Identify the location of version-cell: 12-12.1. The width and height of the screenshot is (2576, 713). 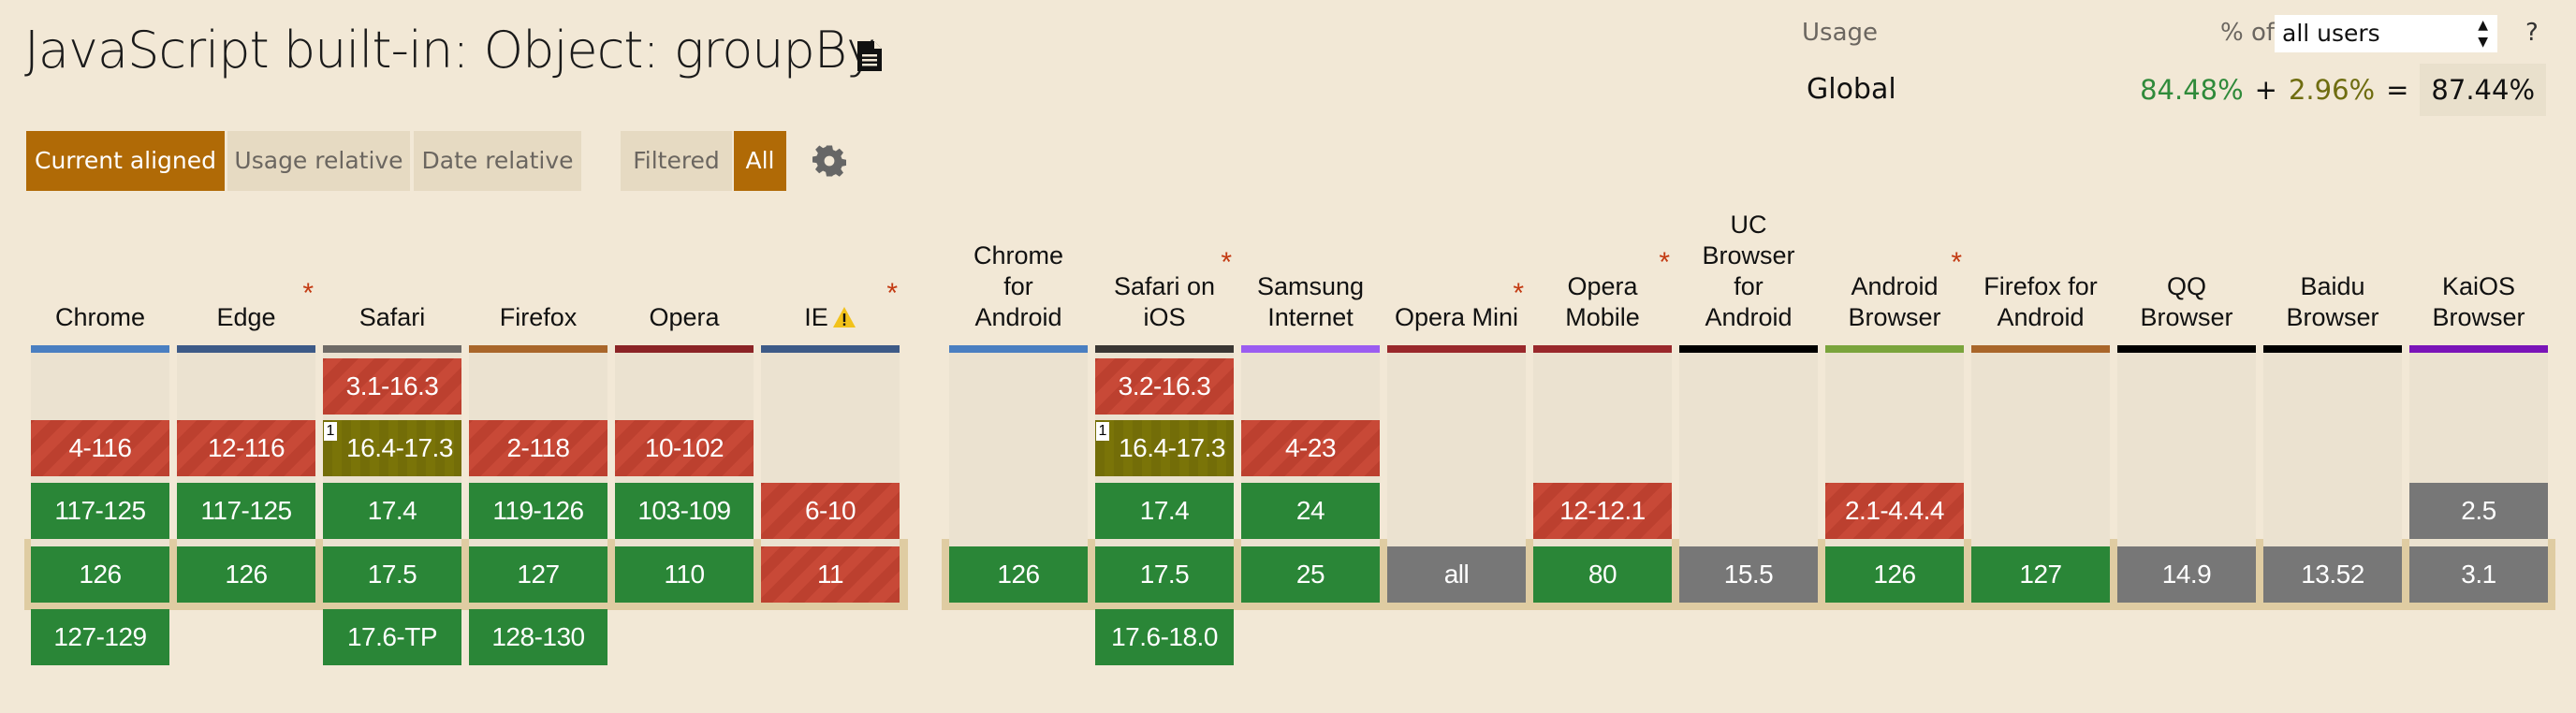
(1602, 511).